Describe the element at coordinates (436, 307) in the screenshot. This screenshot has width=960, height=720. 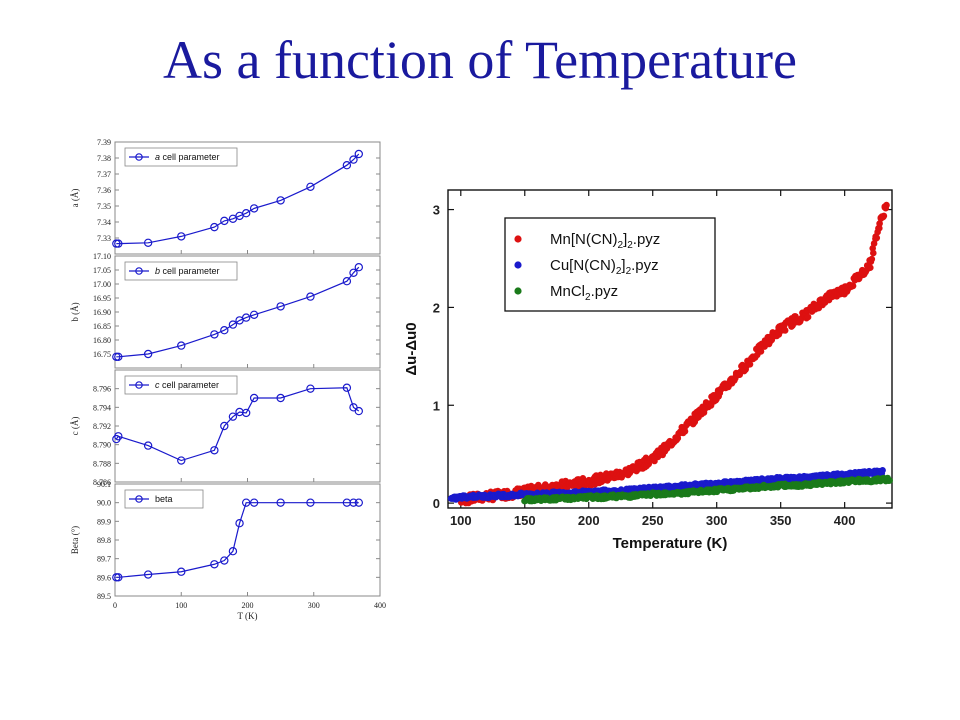
I see `y-tick-label: 2` at that location.